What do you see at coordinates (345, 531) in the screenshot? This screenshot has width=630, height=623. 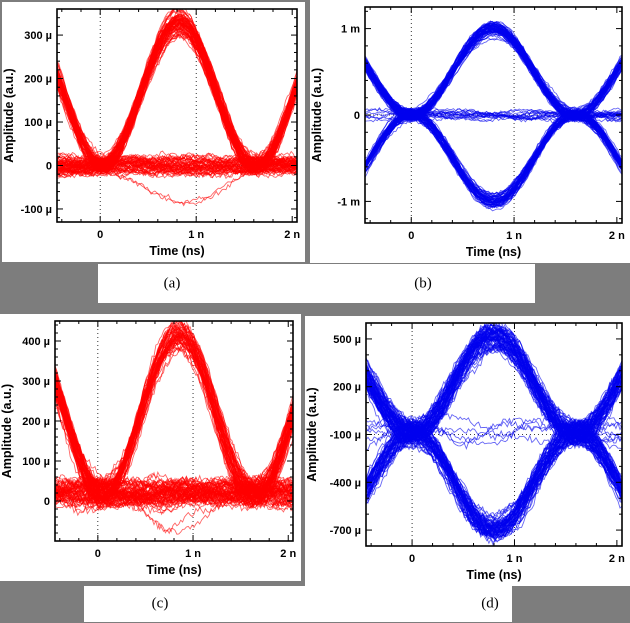 I see `svg-text: -700 µ` at bounding box center [345, 531].